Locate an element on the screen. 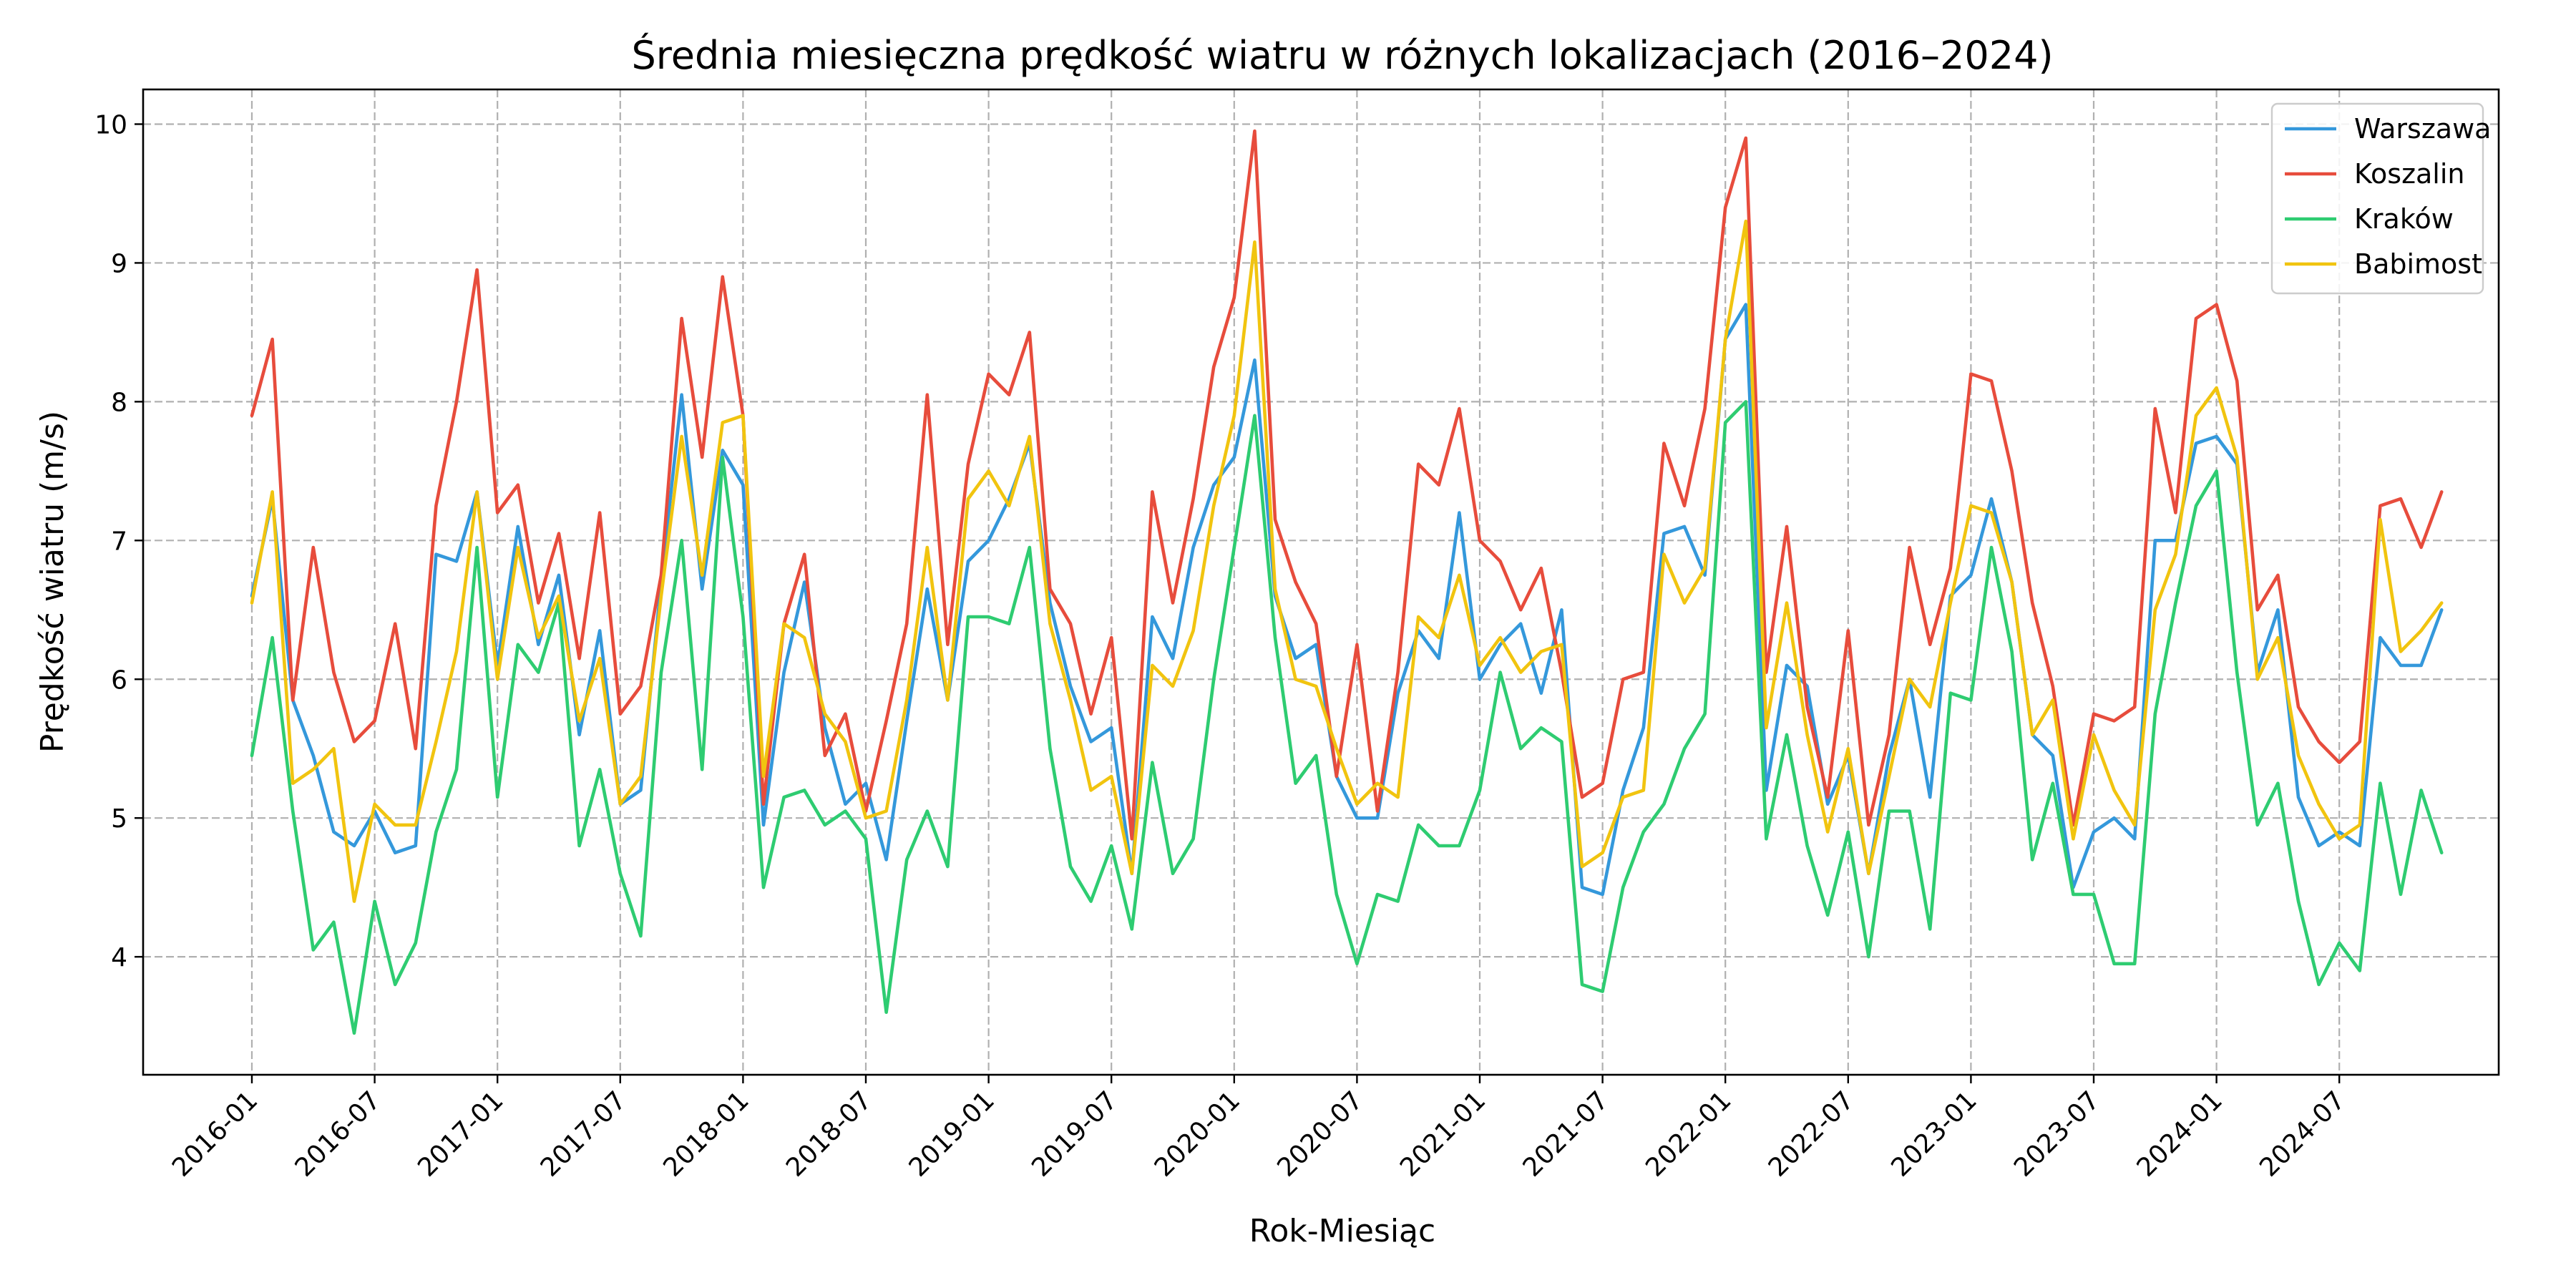  y-tick-label: 5 is located at coordinates (119, 819).